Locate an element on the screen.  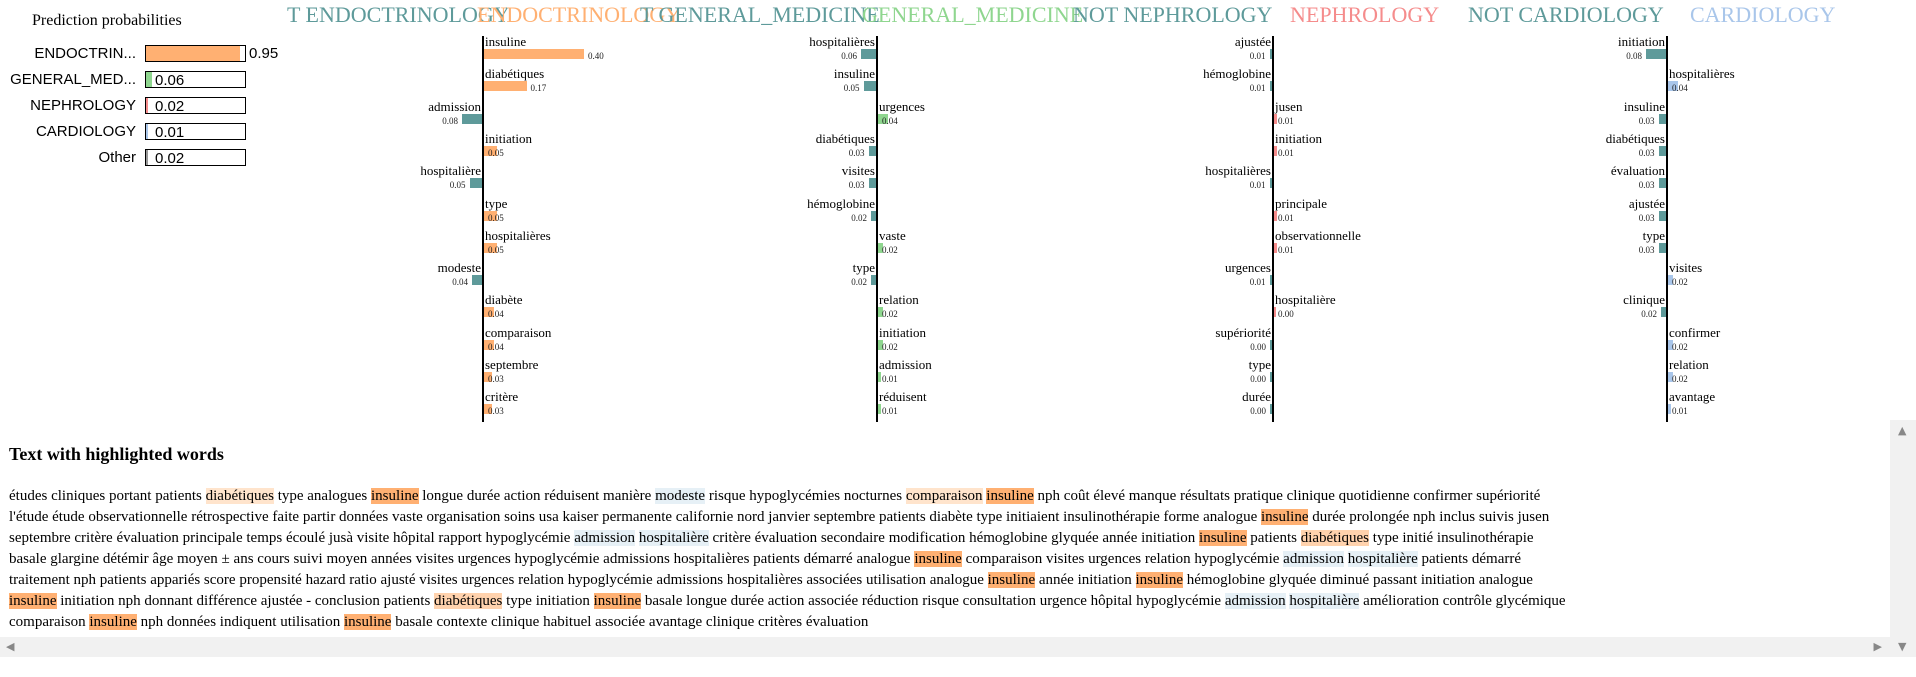
prediction-probabilities-title: Prediction probabilities is located at coordinates (107, 20).